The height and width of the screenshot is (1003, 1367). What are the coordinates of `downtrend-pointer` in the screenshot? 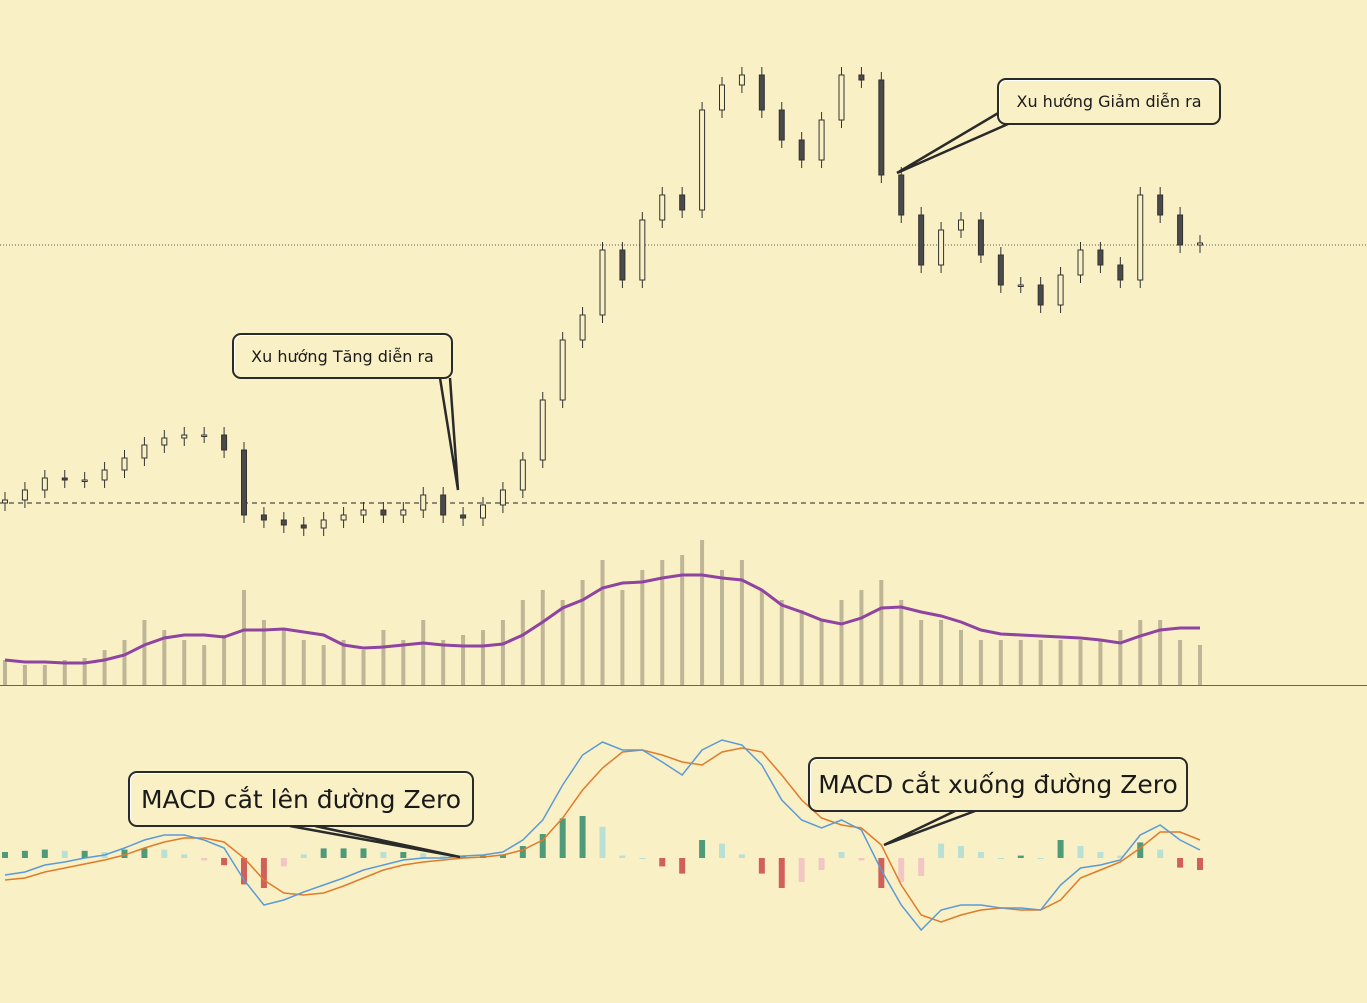 It's located at (952, 142).